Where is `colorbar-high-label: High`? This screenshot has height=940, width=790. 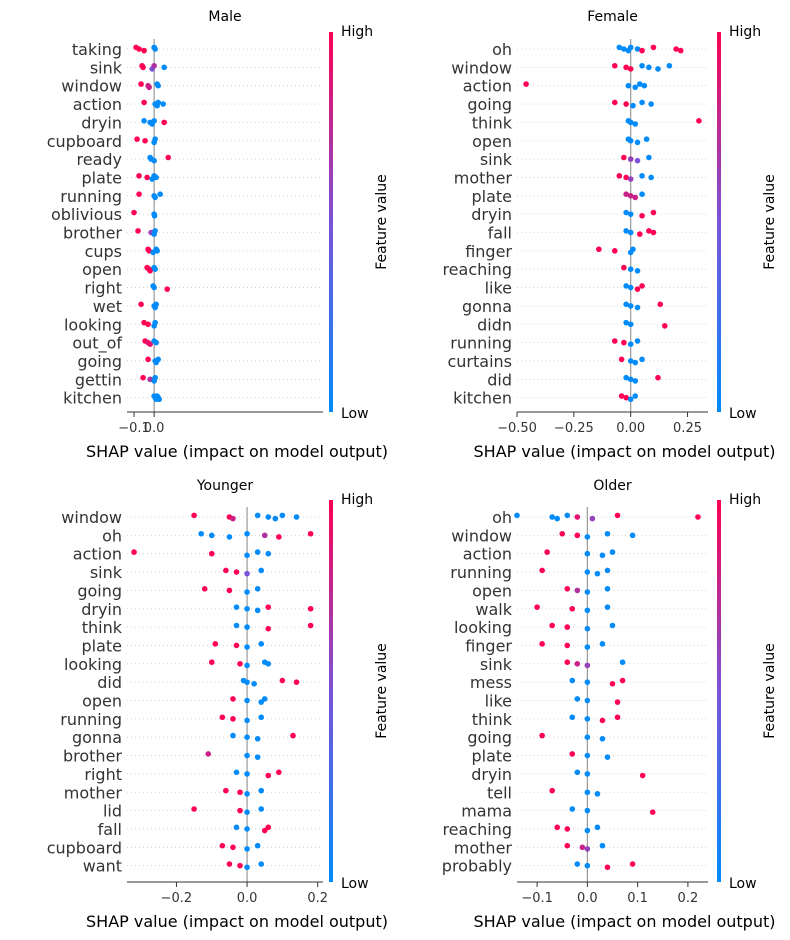
colorbar-high-label: High is located at coordinates (357, 32).